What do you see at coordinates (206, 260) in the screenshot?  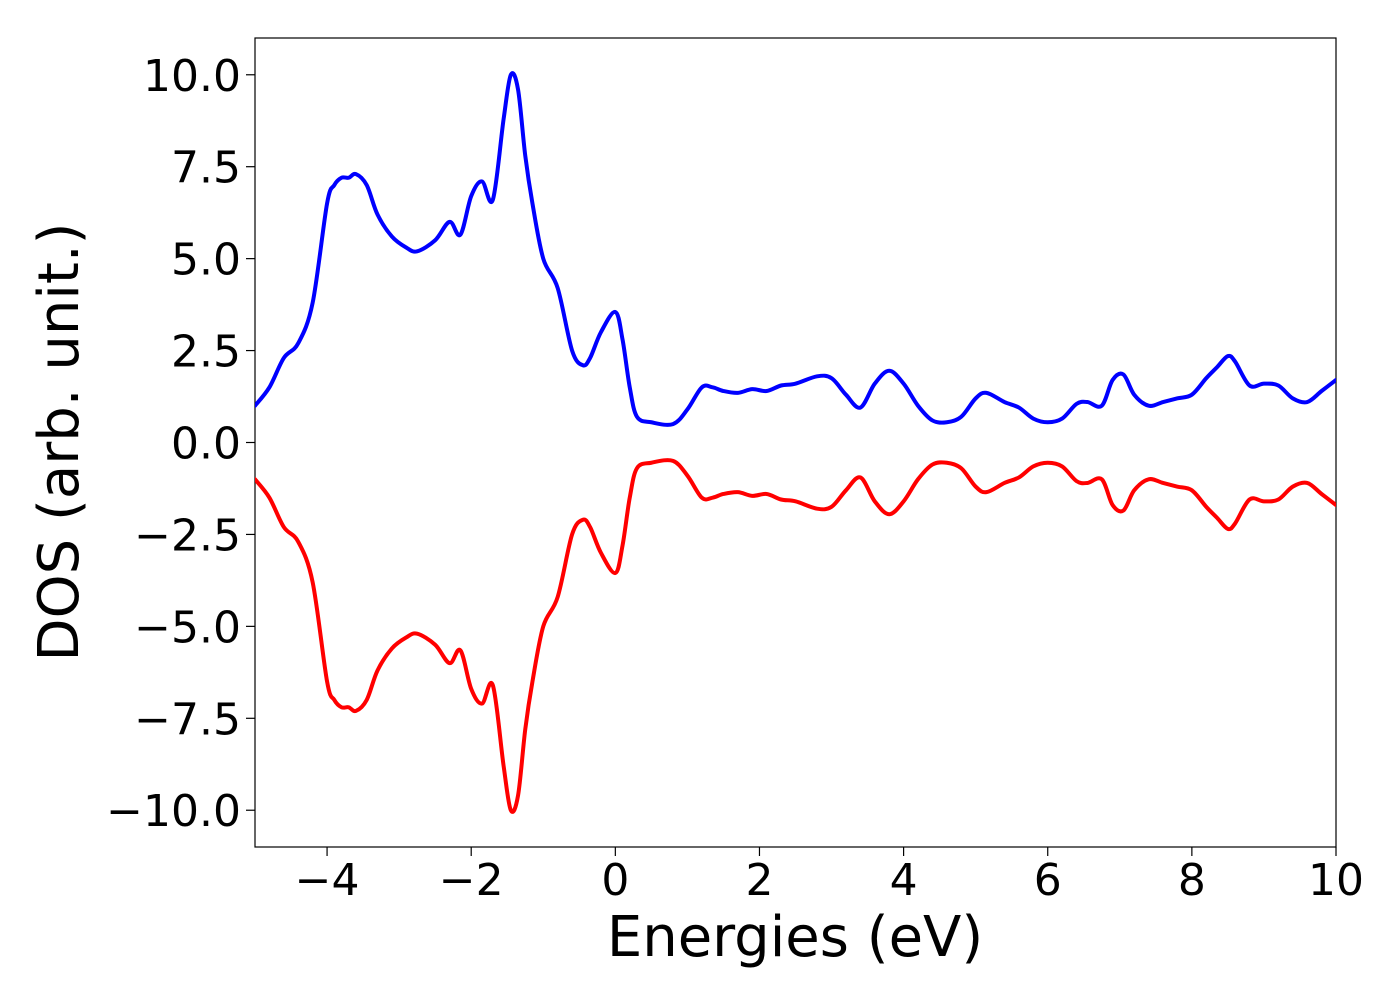 I see `y-tick-label: 5.0` at bounding box center [206, 260].